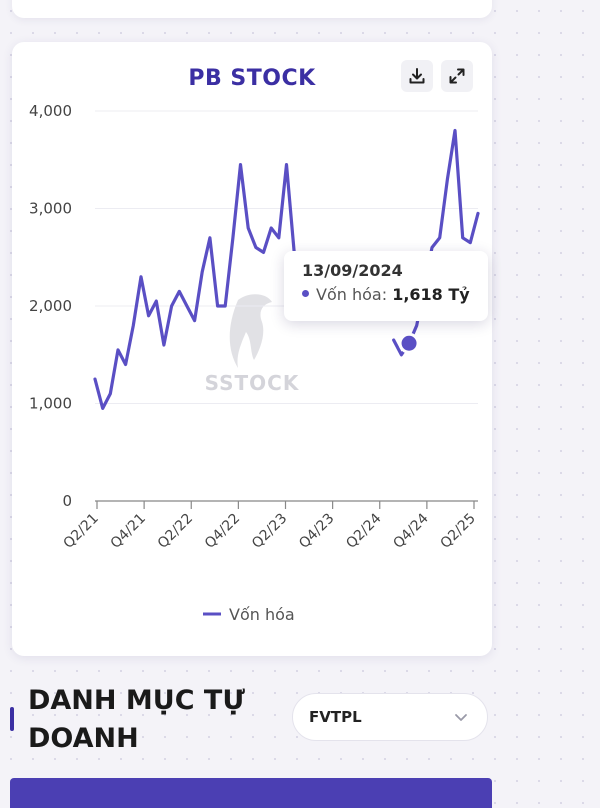  What do you see at coordinates (50, 209) in the screenshot?
I see `y-tick-label: 3,000` at bounding box center [50, 209].